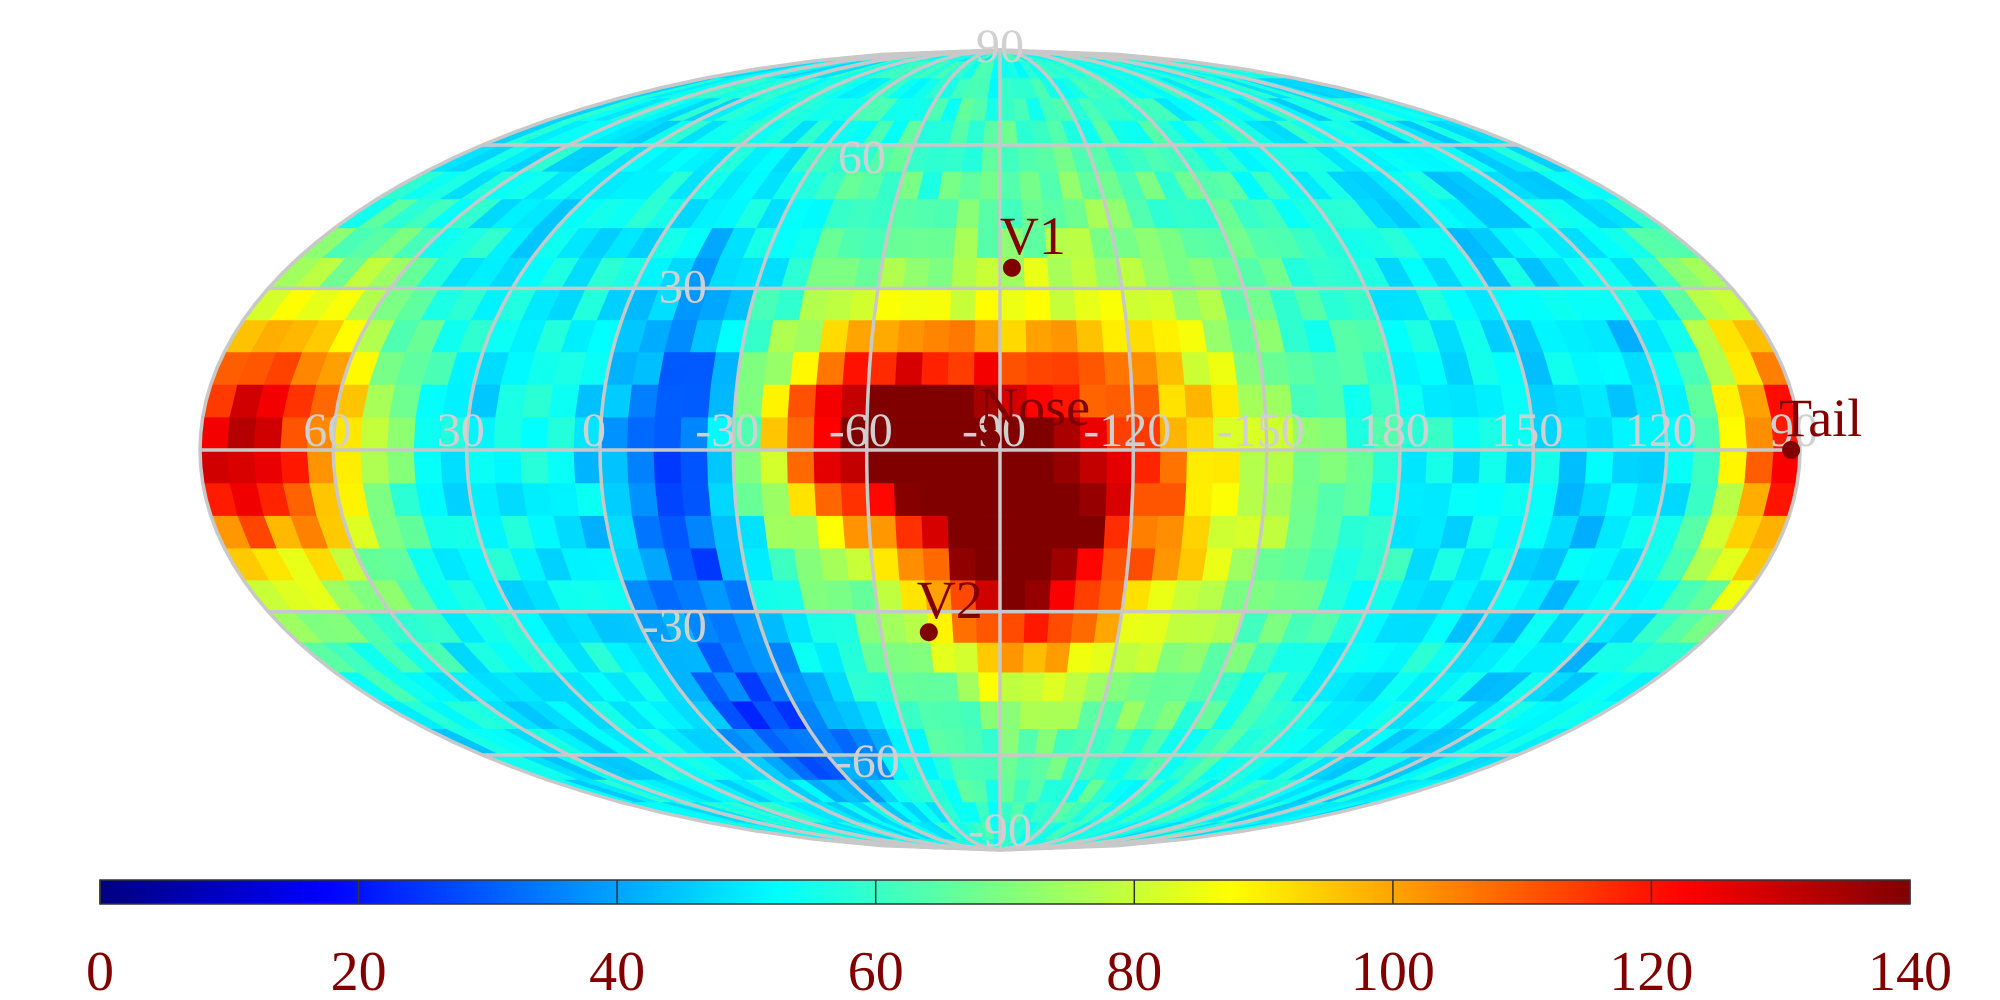  What do you see at coordinates (1261, 430) in the screenshot?
I see `longitude-label: -150` at bounding box center [1261, 430].